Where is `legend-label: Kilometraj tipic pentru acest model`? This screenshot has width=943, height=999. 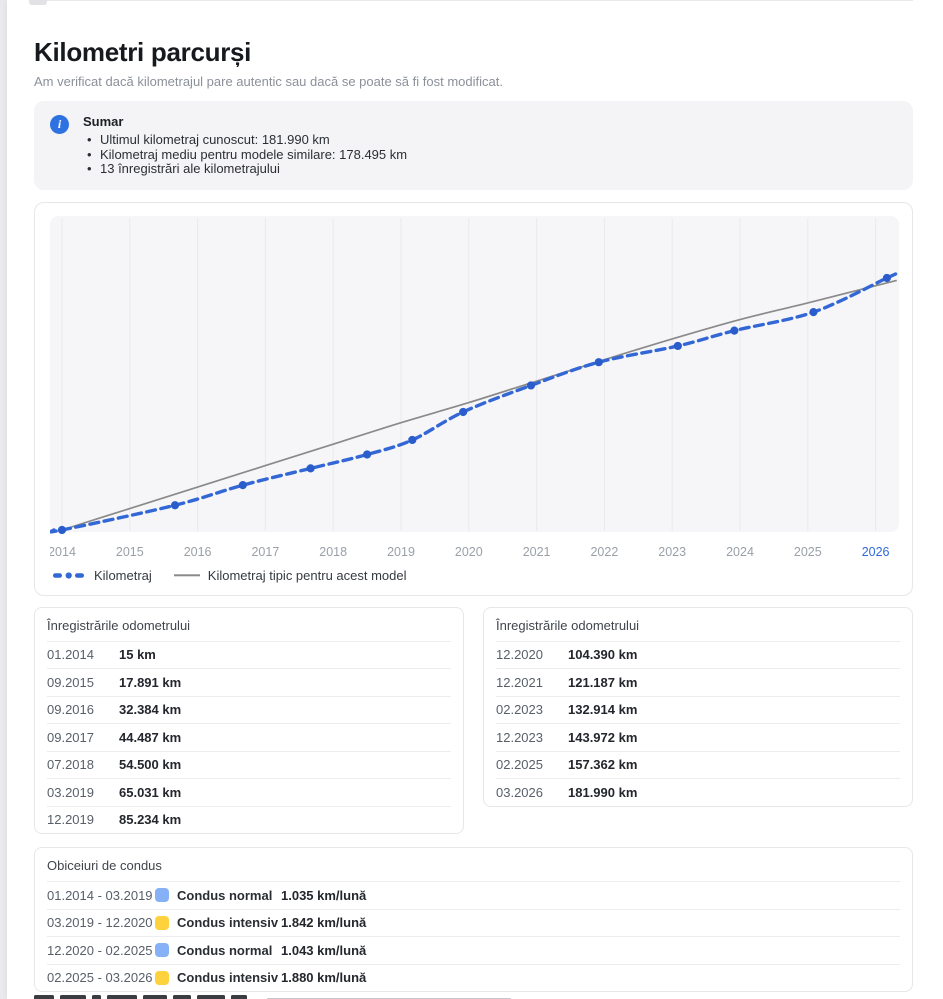
legend-label: Kilometraj tipic pentru acest model is located at coordinates (307, 575).